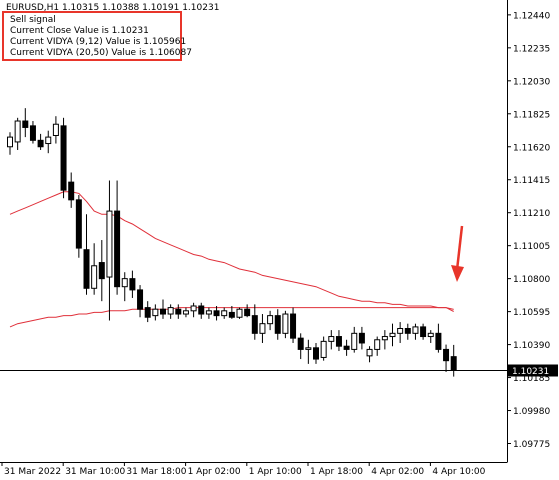 This screenshot has height=480, width=559. I want to click on close-value-text: Current Close Value is 1.10231, so click(79, 31).